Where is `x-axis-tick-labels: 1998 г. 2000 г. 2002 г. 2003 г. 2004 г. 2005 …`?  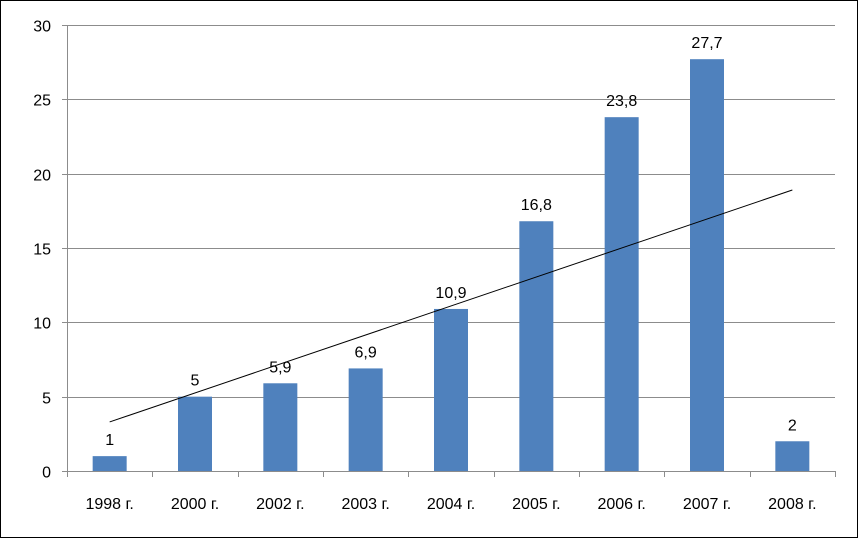 x-axis-tick-labels: 1998 г. 2000 г. 2002 г. 2003 г. 2004 г. 2005 … is located at coordinates (450, 504).